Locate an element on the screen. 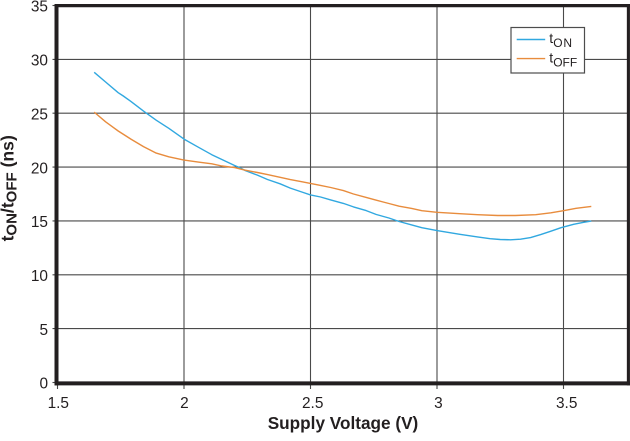 Image resolution: width=630 pixels, height=441 pixels. svg-text: 5 is located at coordinates (43, 330).